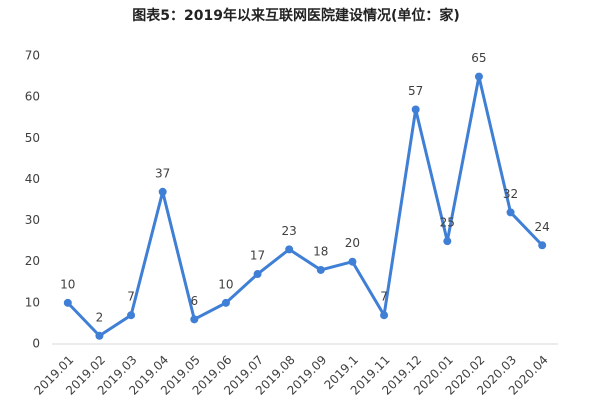 This screenshot has height=417, width=591. What do you see at coordinates (320, 251) in the screenshot?
I see `data-label: 18` at bounding box center [320, 251].